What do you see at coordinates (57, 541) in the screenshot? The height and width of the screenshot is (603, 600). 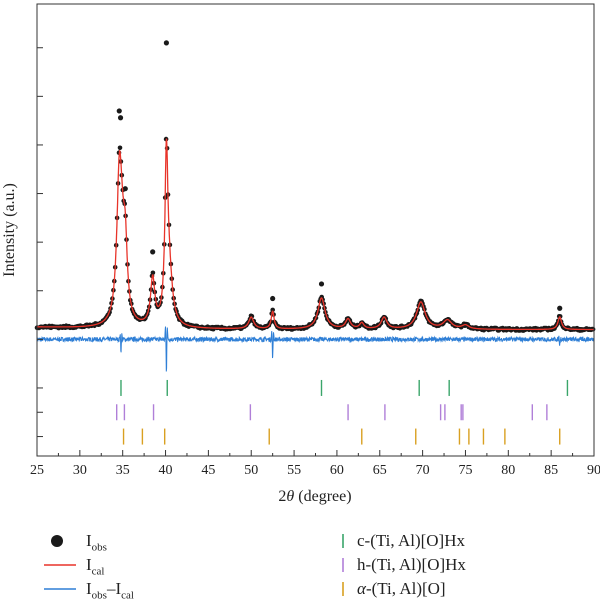 I see `legend-dot-marker` at bounding box center [57, 541].